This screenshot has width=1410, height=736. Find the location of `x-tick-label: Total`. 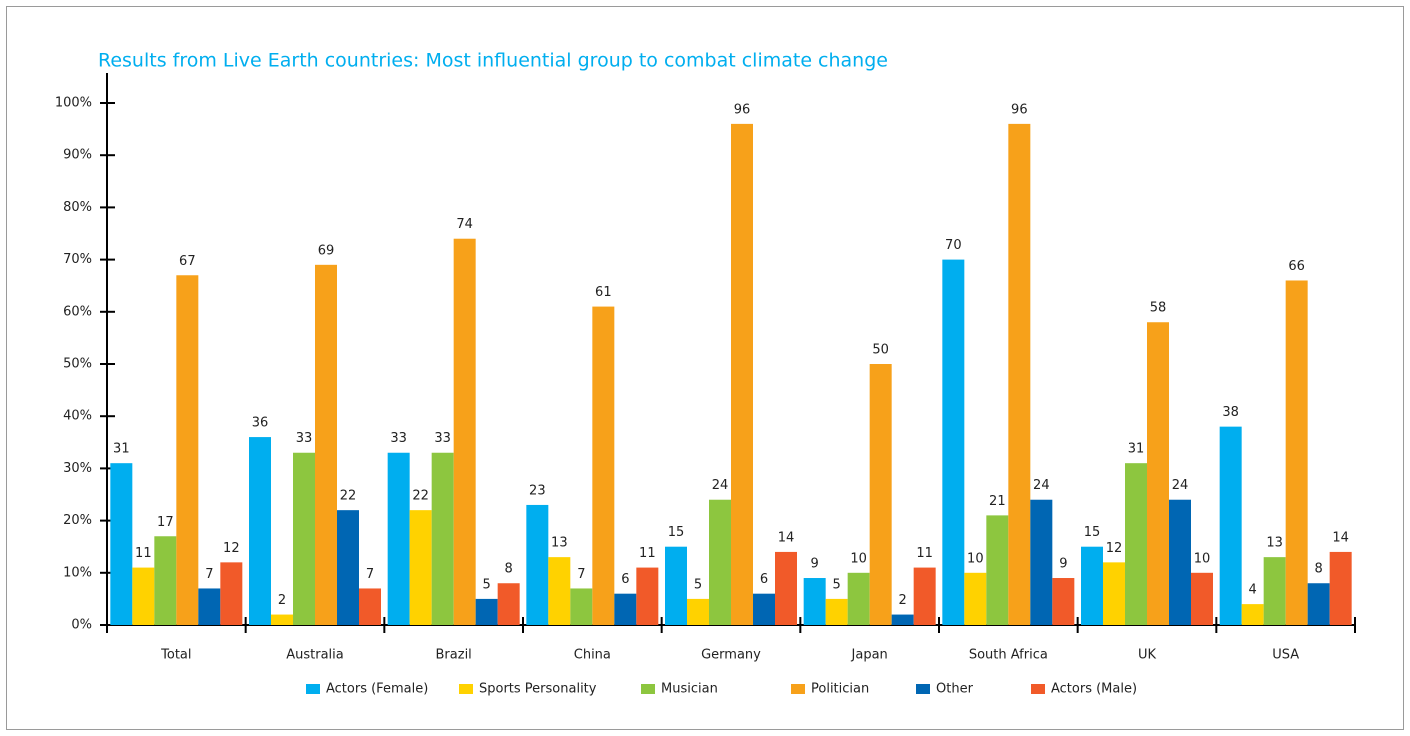

x-tick-label: Total is located at coordinates (175, 655).